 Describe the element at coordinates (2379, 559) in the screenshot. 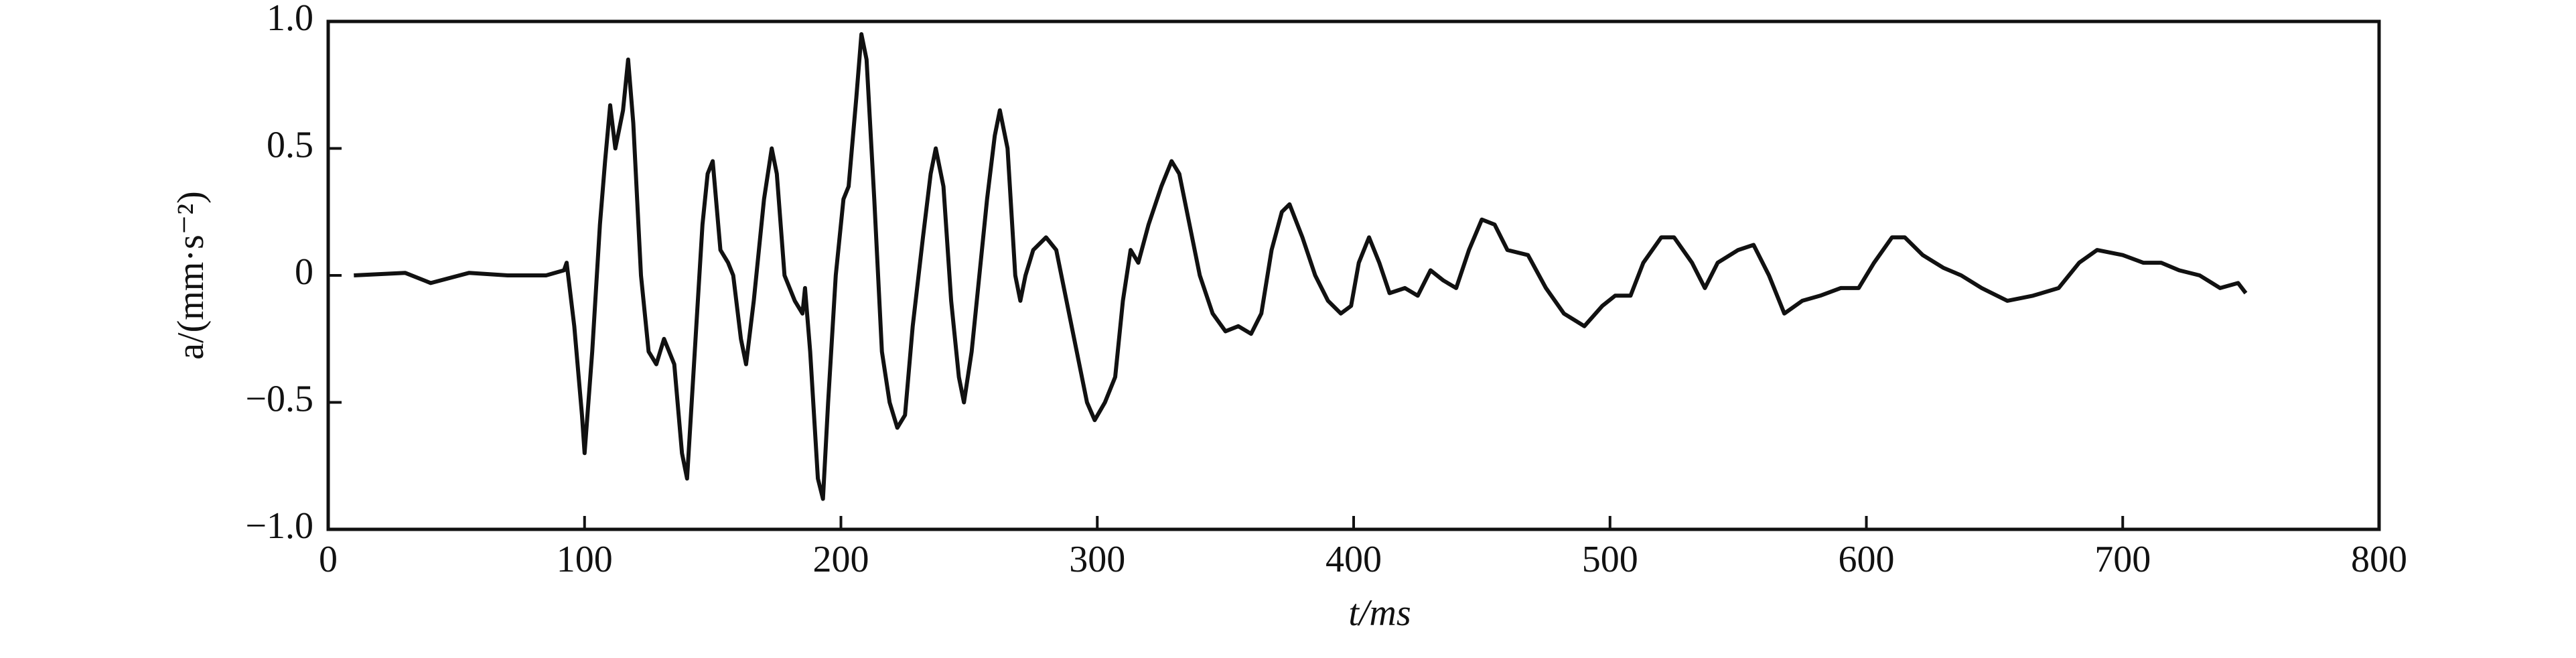

I see `x-tick-label: 800` at that location.